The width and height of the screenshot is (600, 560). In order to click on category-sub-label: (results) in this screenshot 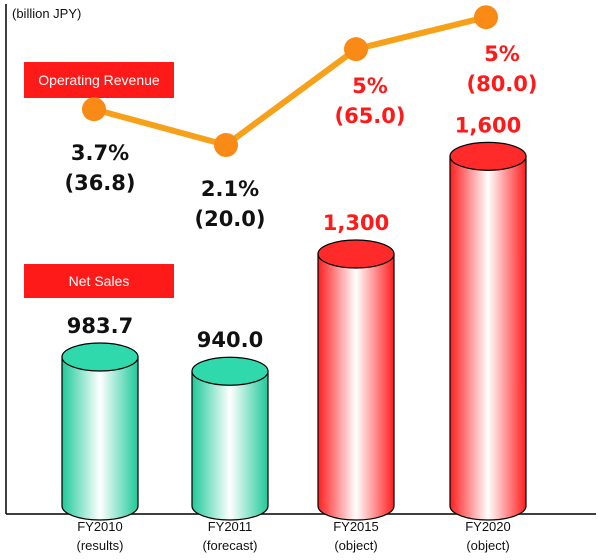, I will do `click(100, 545)`.